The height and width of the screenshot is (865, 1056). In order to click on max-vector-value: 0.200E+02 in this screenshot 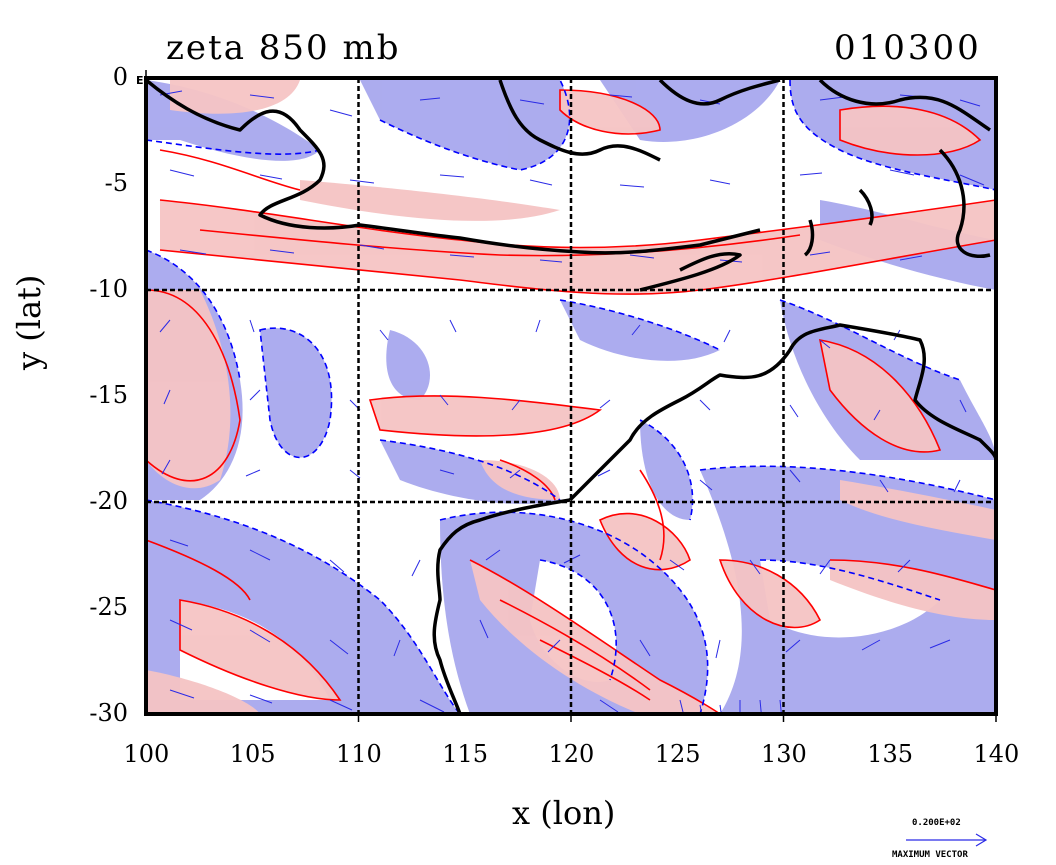, I will do `click(936, 823)`.